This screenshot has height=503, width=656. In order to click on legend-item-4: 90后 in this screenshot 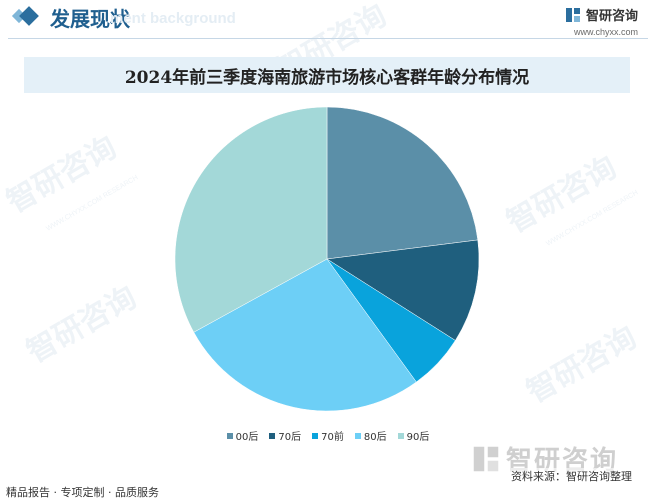, I will do `click(413, 435)`.